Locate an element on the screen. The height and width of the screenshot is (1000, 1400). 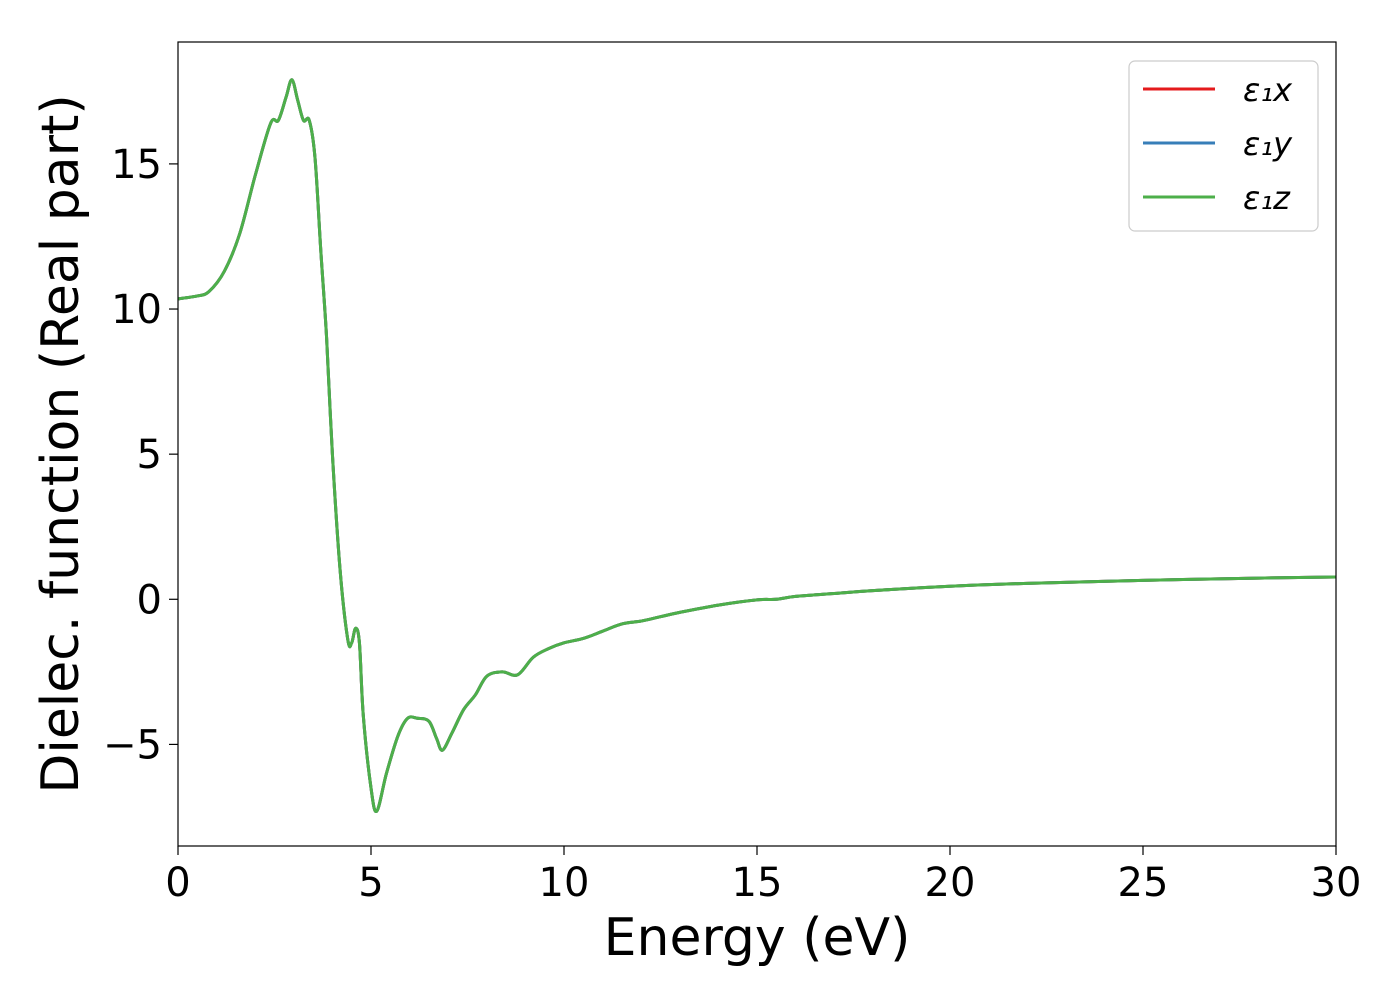
x-tick-label: 20 is located at coordinates (950, 883).